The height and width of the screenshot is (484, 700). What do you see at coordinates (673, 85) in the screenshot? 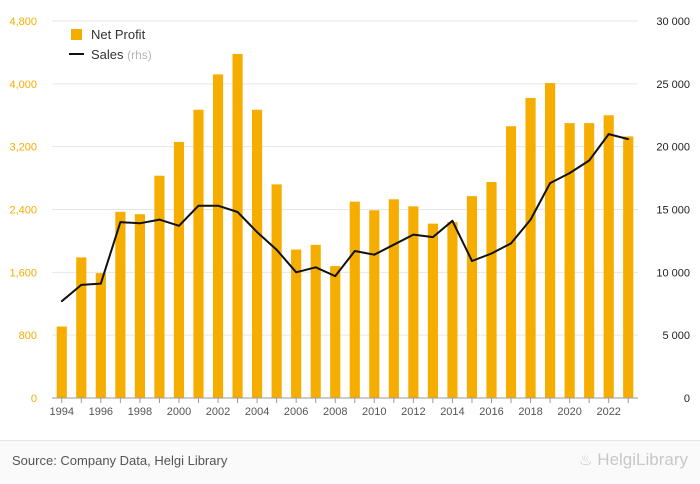
I see `y-right-tick-label: 25 000` at bounding box center [673, 85].